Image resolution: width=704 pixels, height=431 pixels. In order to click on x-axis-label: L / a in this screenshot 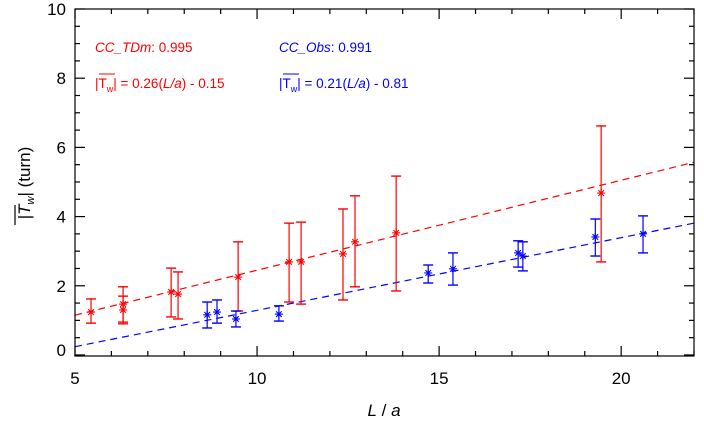, I will do `click(383, 410)`.